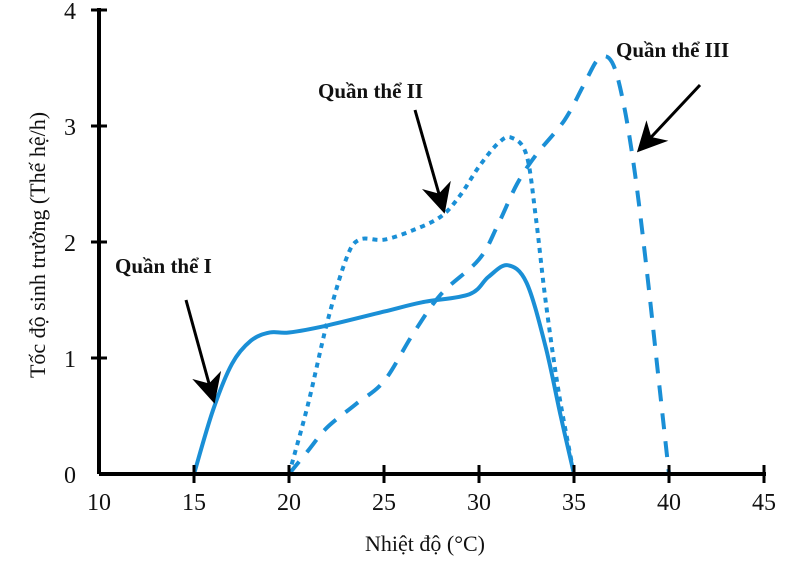 This screenshot has width=812, height=561. I want to click on y-tick-label: 4, so click(70, 12).